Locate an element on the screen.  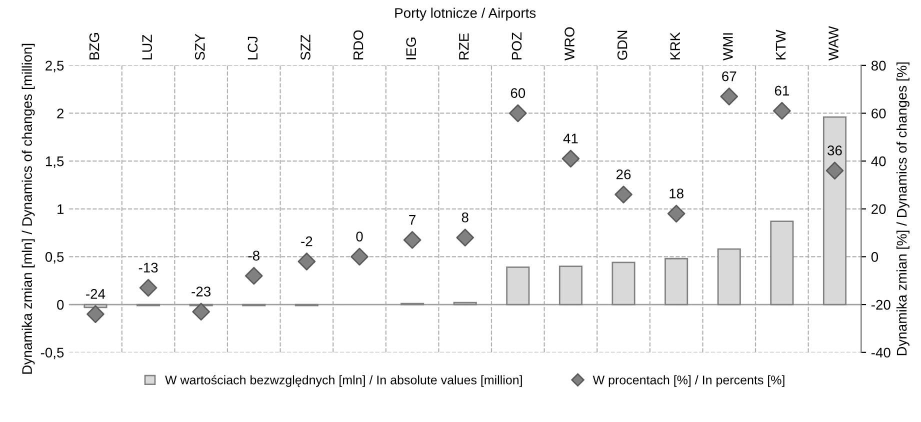
y2-tick-label: -20 is located at coordinates (880, 305).